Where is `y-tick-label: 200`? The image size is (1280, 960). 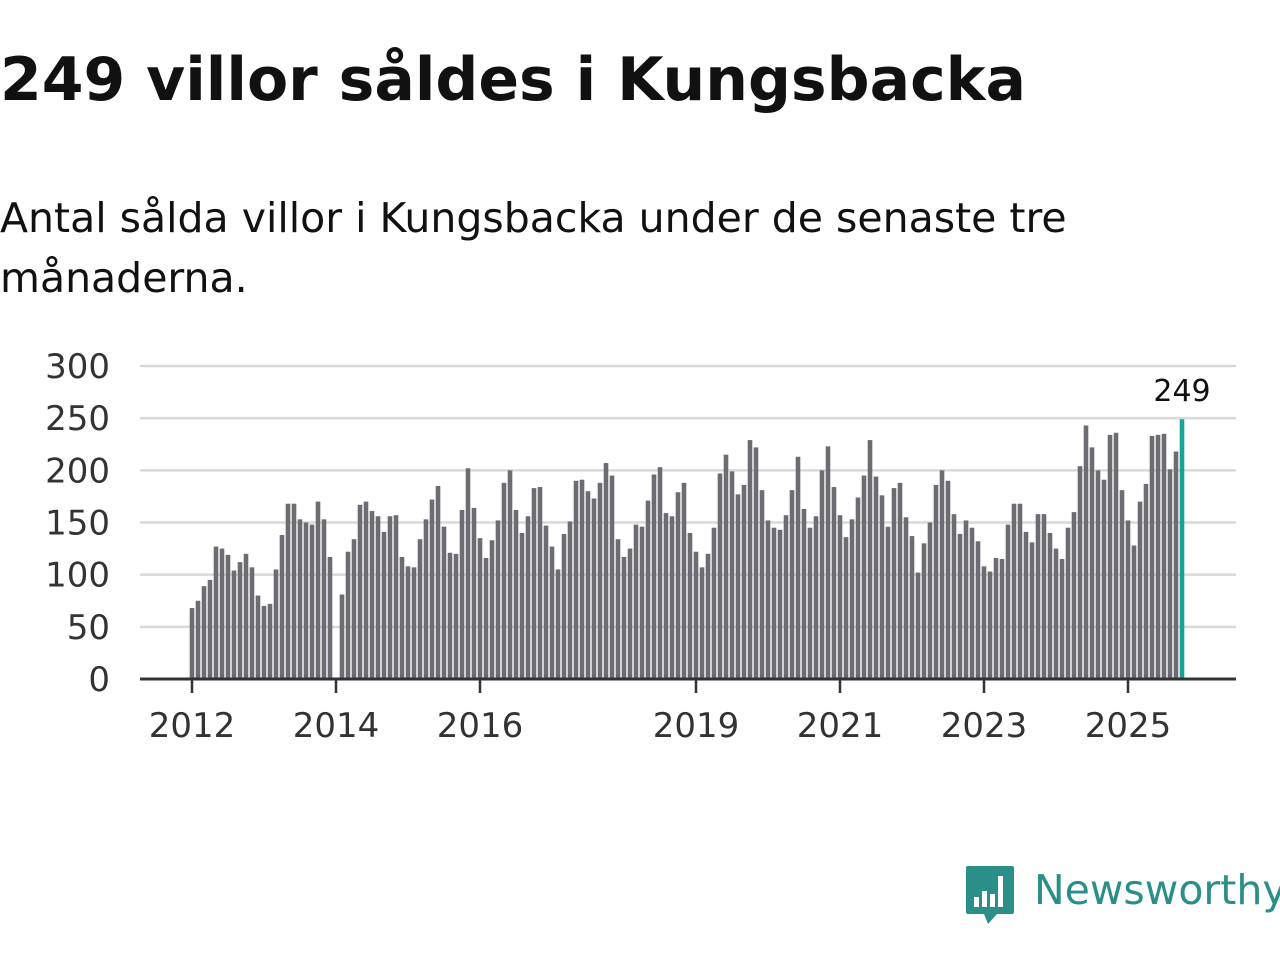 y-tick-label: 200 is located at coordinates (77, 471).